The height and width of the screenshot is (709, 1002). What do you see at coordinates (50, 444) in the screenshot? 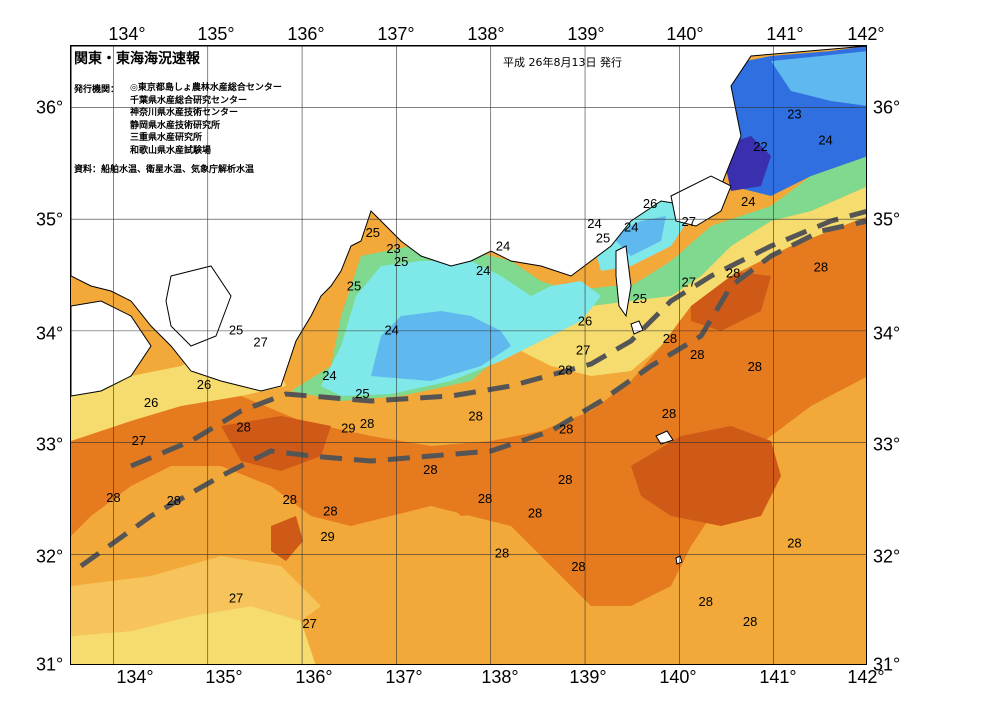
I see `lat-label-left-33: 33°` at bounding box center [50, 444].